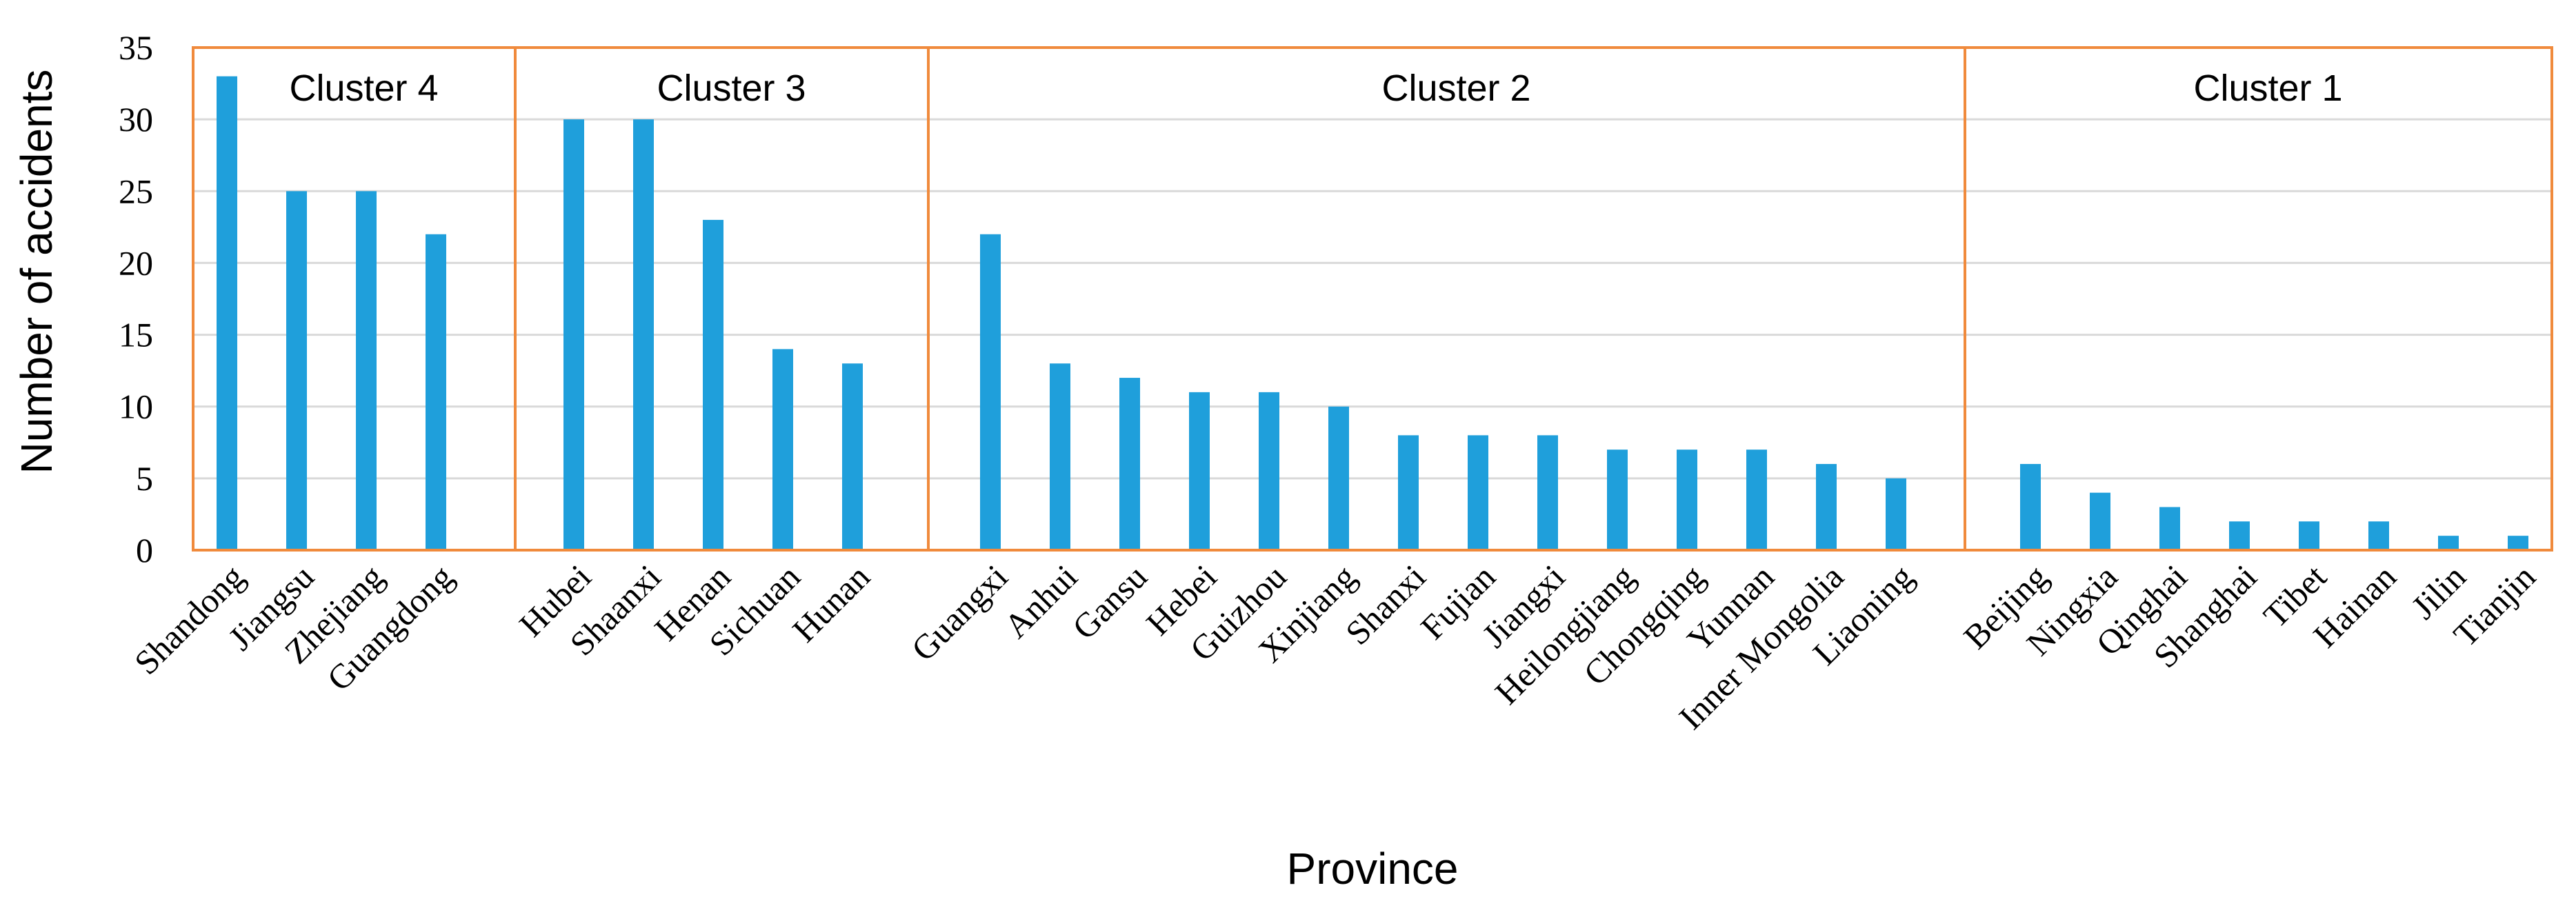 The image size is (2576, 910). I want to click on y-tick-label: 5, so click(144, 478).